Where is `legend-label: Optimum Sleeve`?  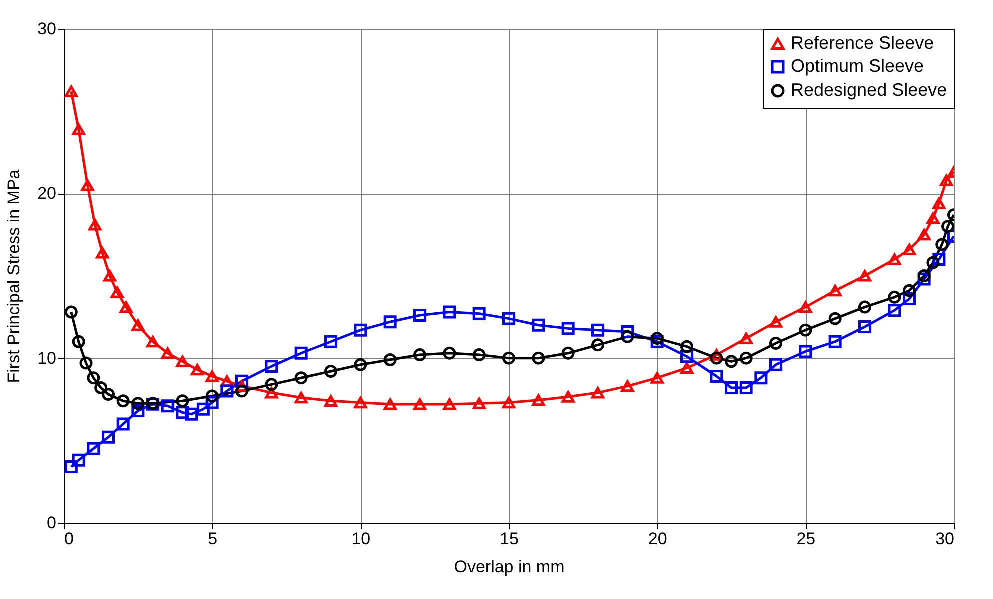 legend-label: Optimum Sleeve is located at coordinates (857, 66).